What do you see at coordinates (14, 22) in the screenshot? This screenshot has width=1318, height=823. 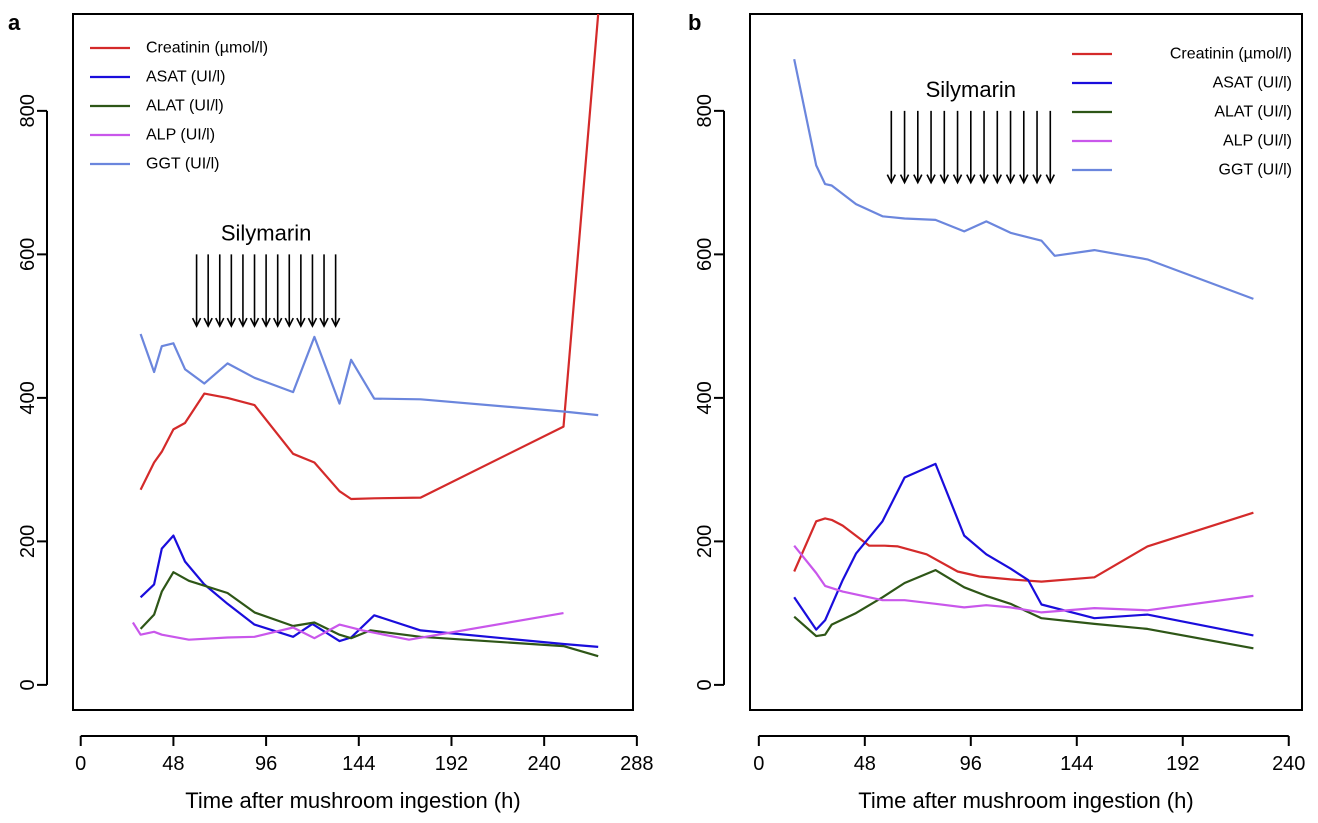 I see `panel-letter: a` at bounding box center [14, 22].